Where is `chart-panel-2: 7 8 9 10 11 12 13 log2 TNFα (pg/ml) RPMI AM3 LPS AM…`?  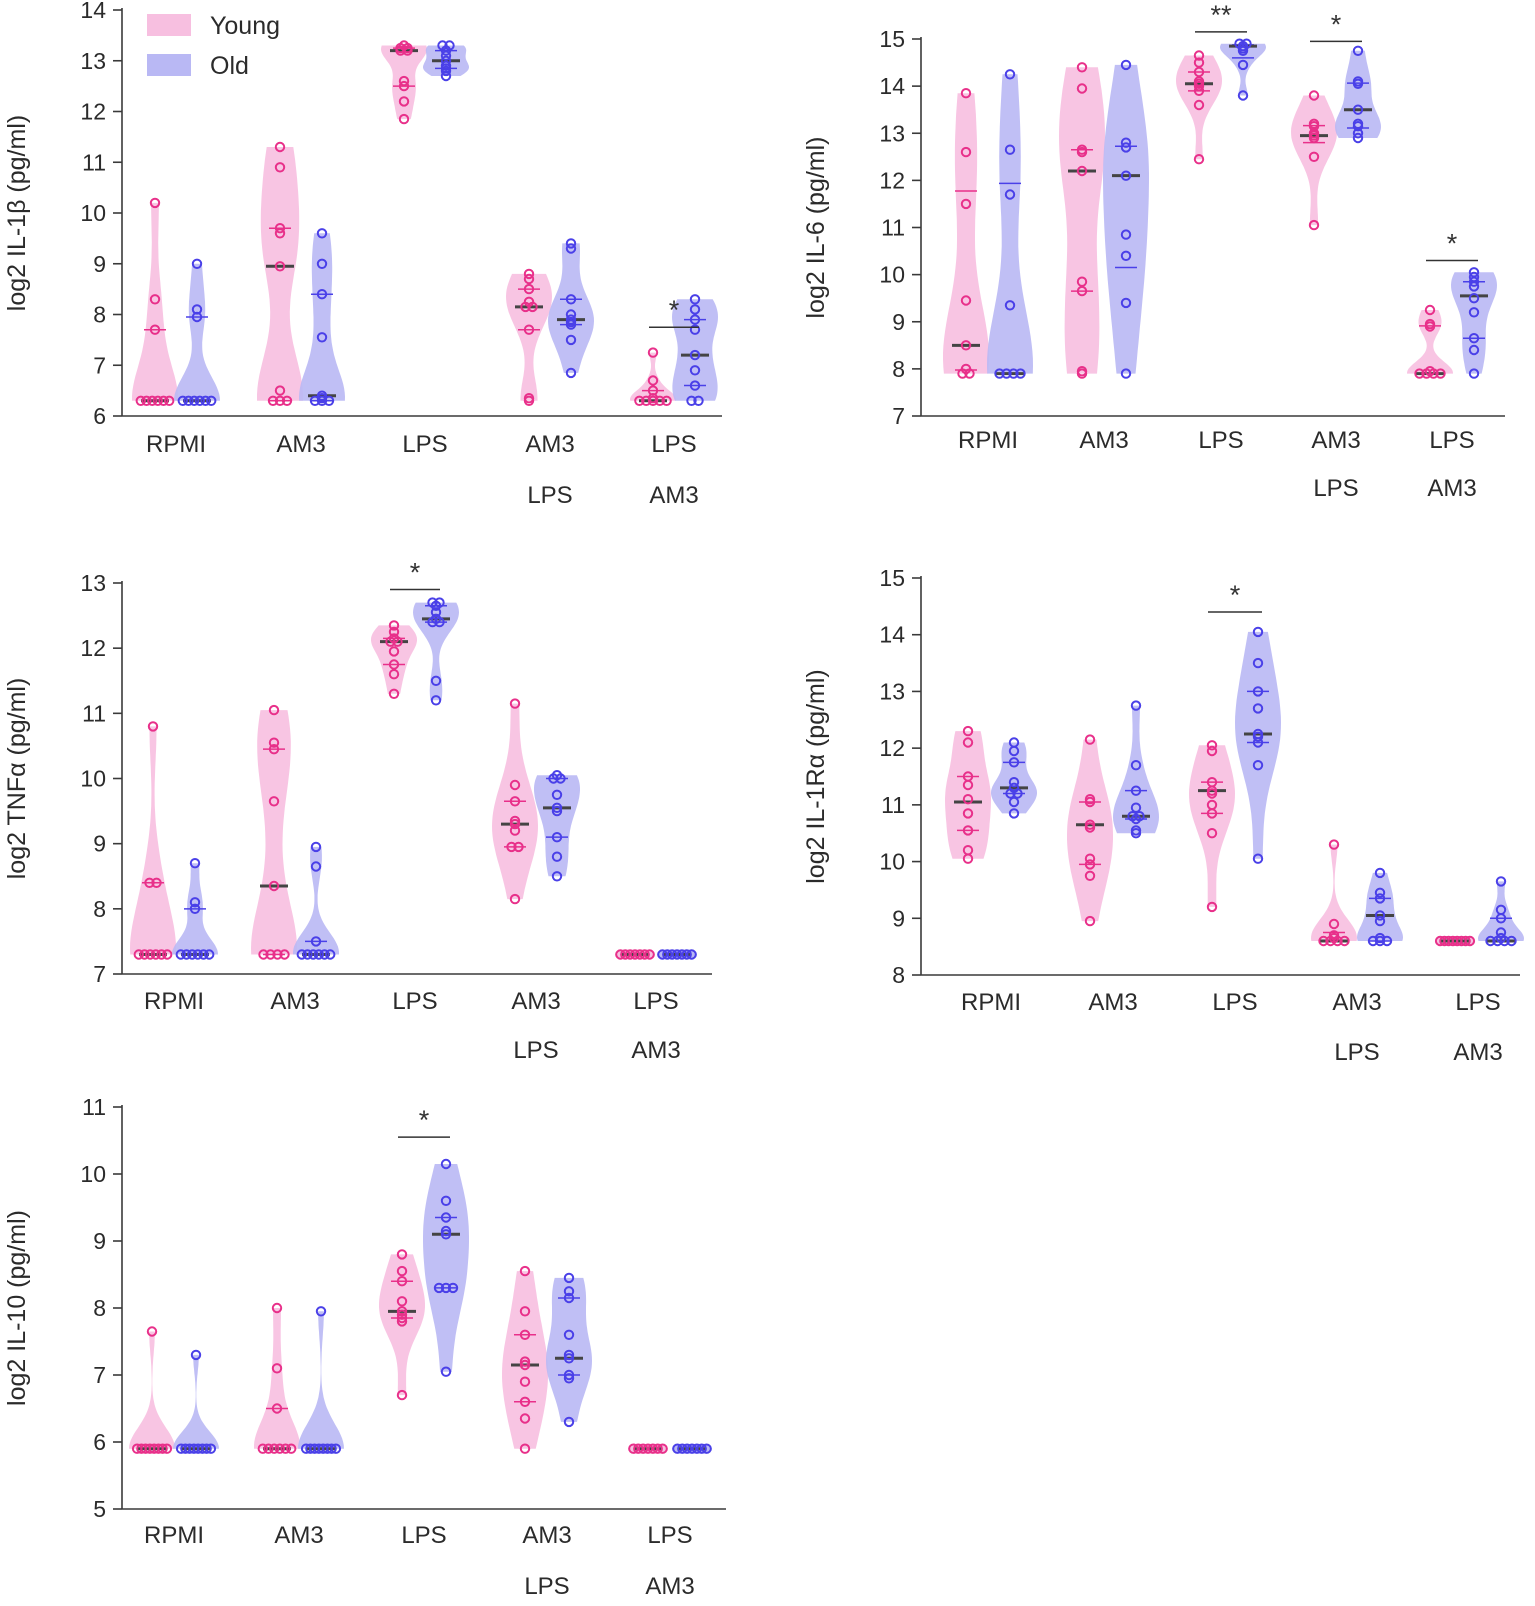 chart-panel-2: 7 8 9 10 11 12 13 log2 TNFα (pg/ml) RPMI AM3 LPS AM… is located at coordinates (357, 811).